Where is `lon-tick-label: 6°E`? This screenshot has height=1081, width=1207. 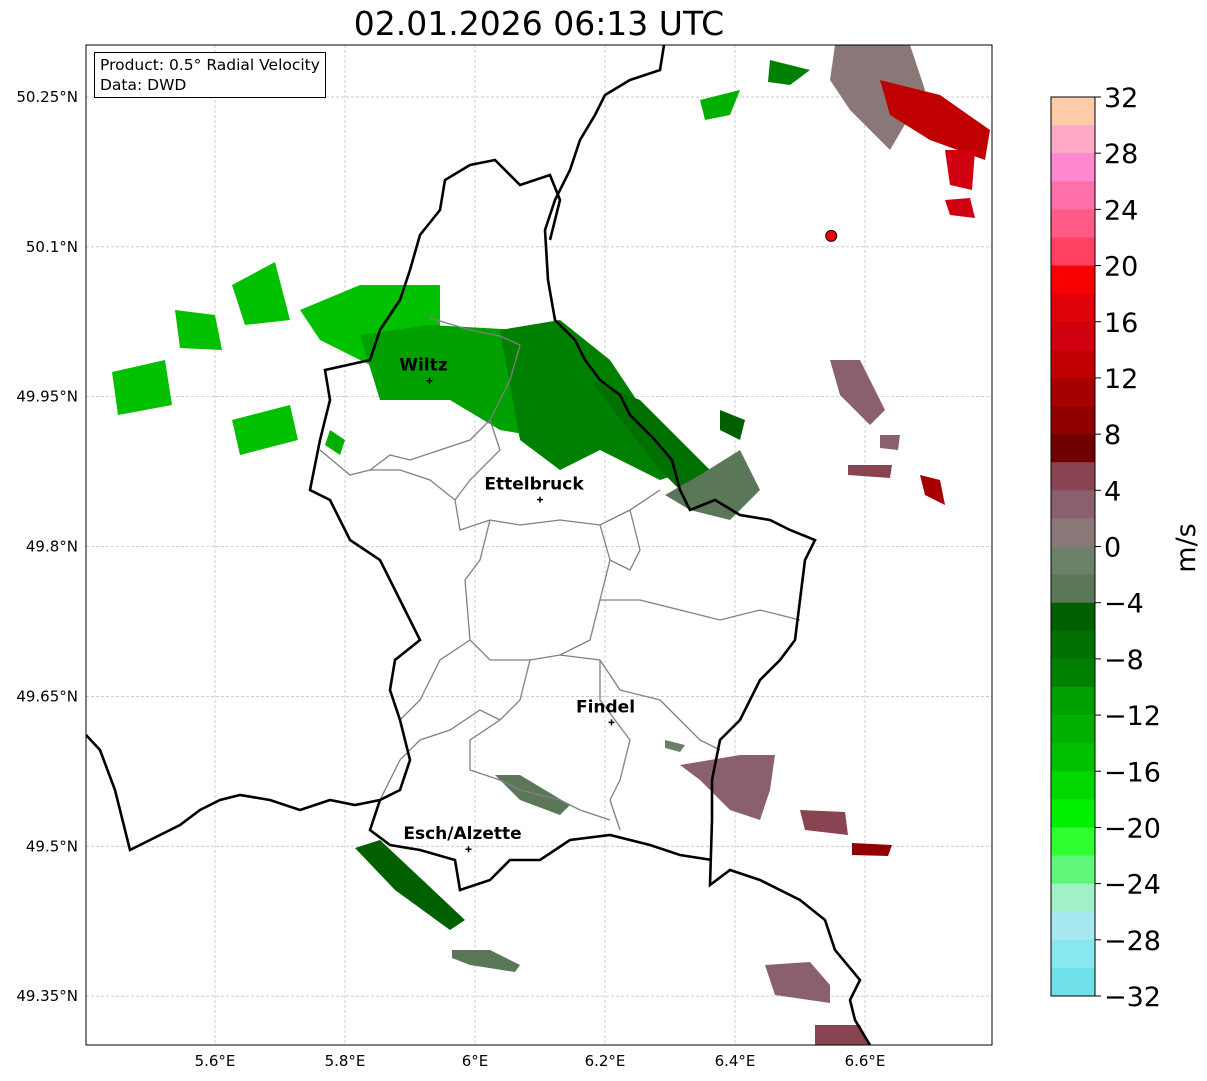
lon-tick-label: 6°E is located at coordinates (475, 1061).